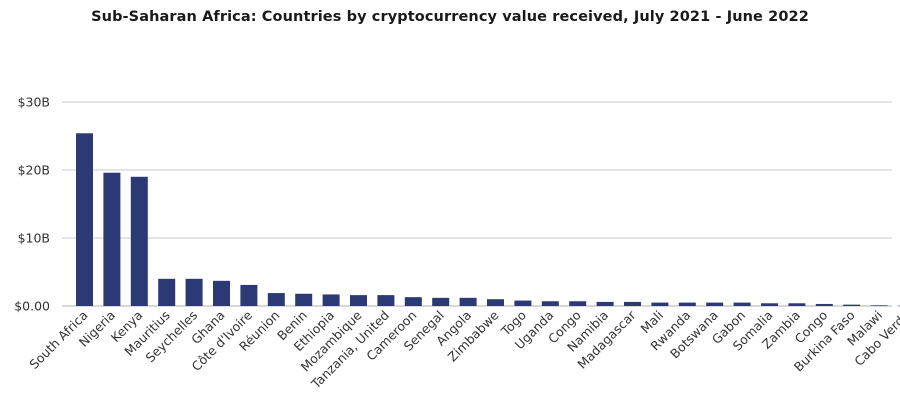  What do you see at coordinates (34, 238) in the screenshot?
I see `y-tick-label: $10B` at bounding box center [34, 238].